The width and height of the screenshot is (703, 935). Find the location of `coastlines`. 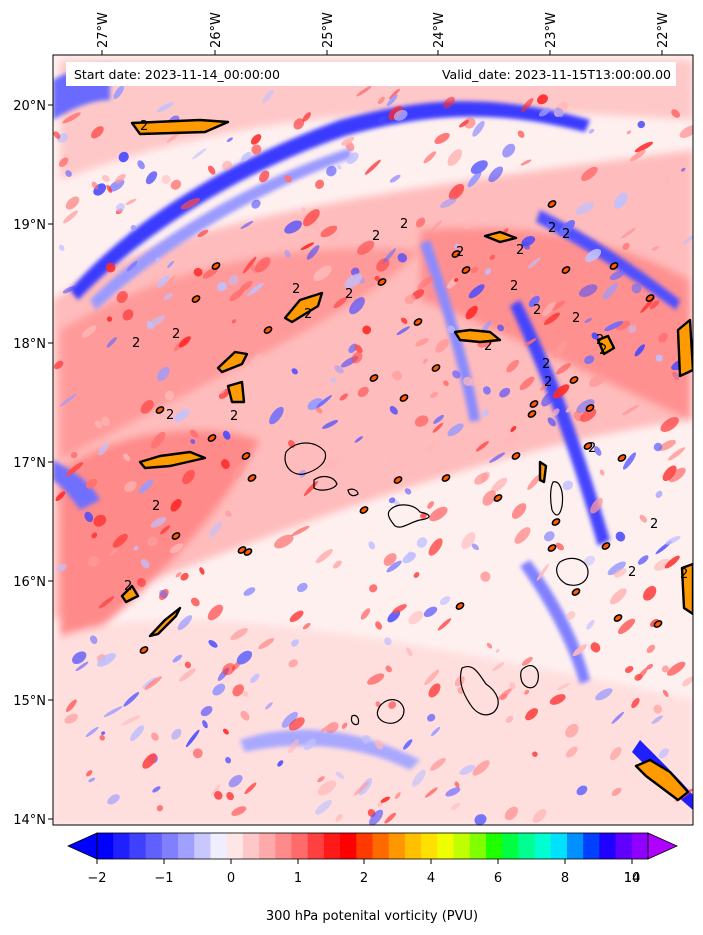

coastlines is located at coordinates (436, 584).